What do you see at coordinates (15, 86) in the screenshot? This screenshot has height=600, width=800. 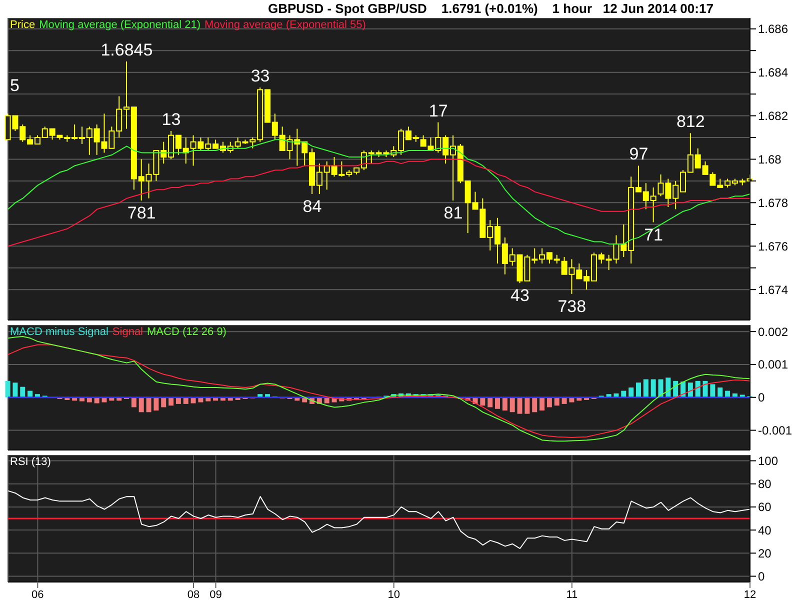 I see `annotation: 5` at bounding box center [15, 86].